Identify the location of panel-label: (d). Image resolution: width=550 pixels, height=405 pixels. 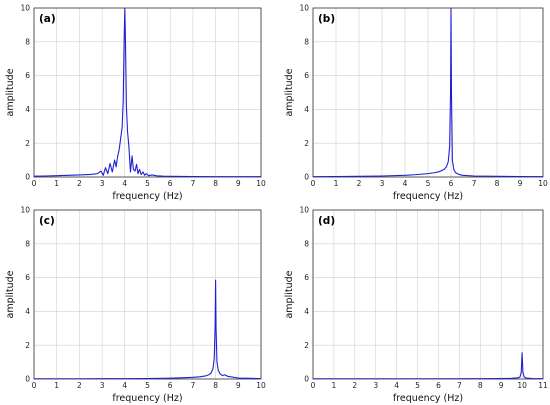
(326, 221).